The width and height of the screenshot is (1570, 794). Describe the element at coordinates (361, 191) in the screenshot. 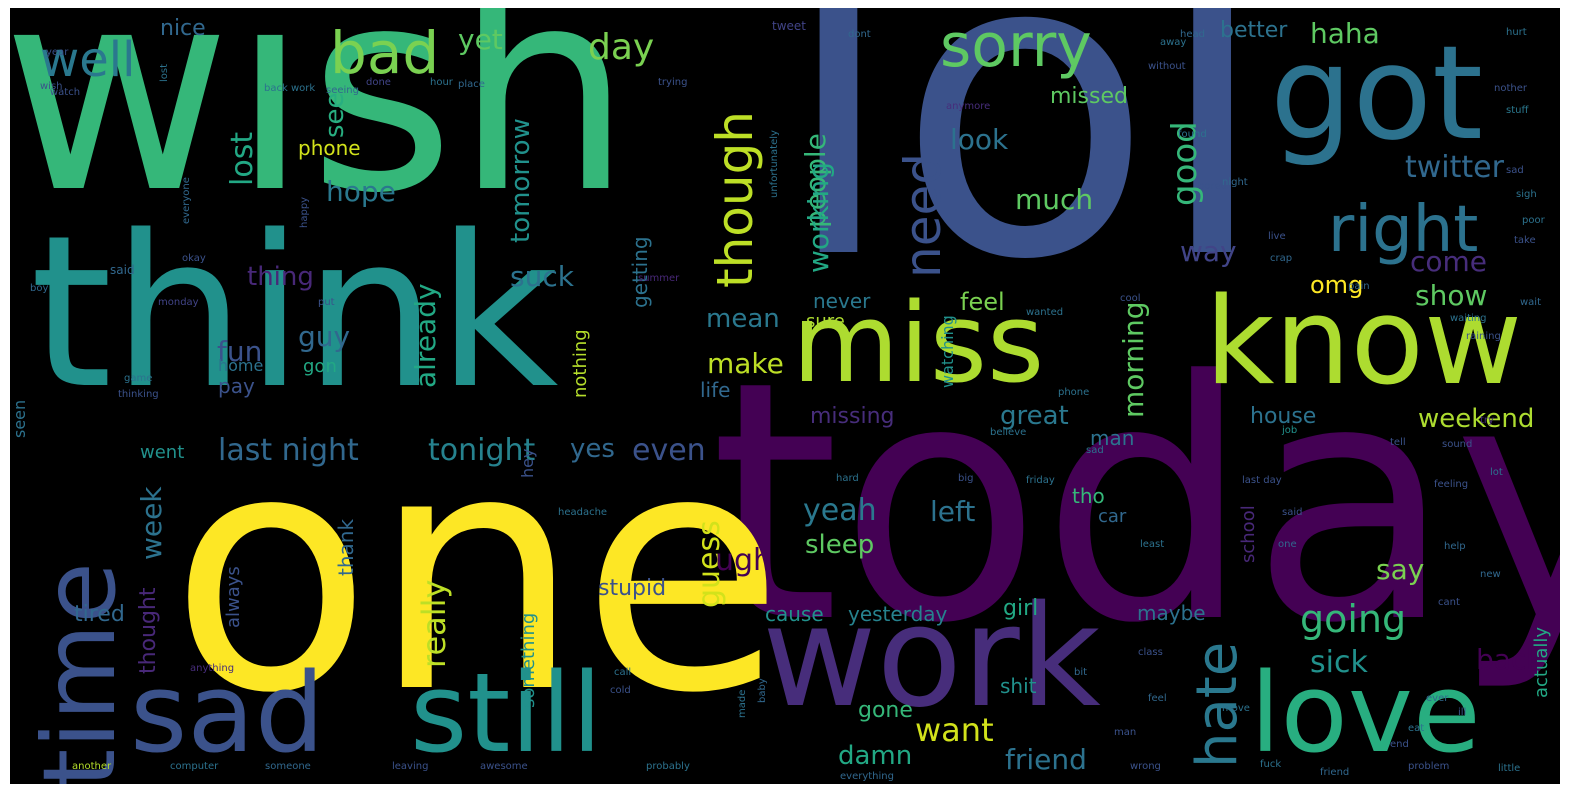

I see `word: hope` at that location.